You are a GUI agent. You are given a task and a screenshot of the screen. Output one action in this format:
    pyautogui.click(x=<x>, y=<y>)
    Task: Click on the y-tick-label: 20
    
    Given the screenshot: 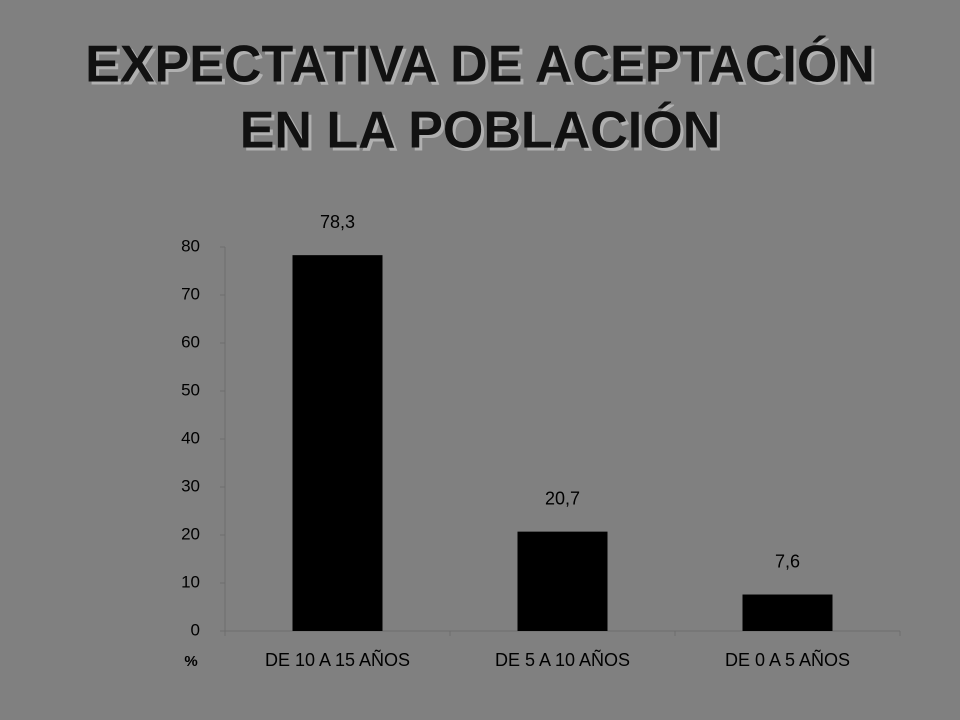 What is the action you would take?
    pyautogui.click(x=190, y=533)
    